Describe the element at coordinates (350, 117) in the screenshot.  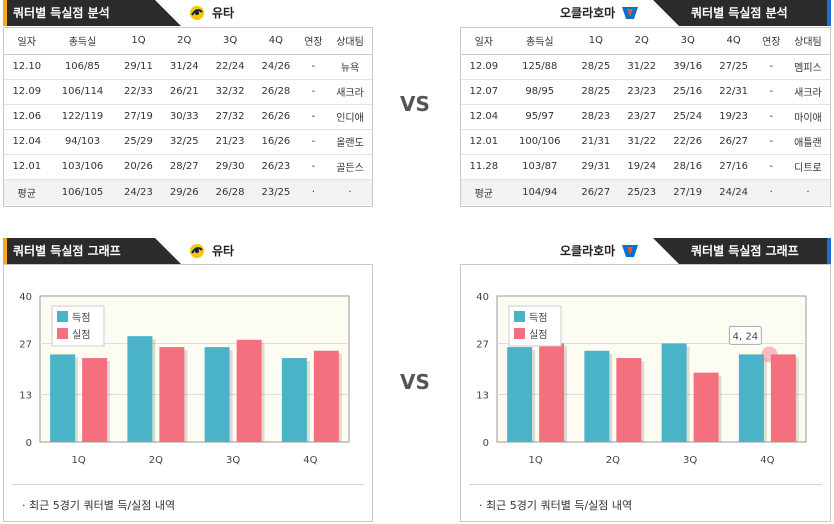
I see `table-cell: 인디애` at that location.